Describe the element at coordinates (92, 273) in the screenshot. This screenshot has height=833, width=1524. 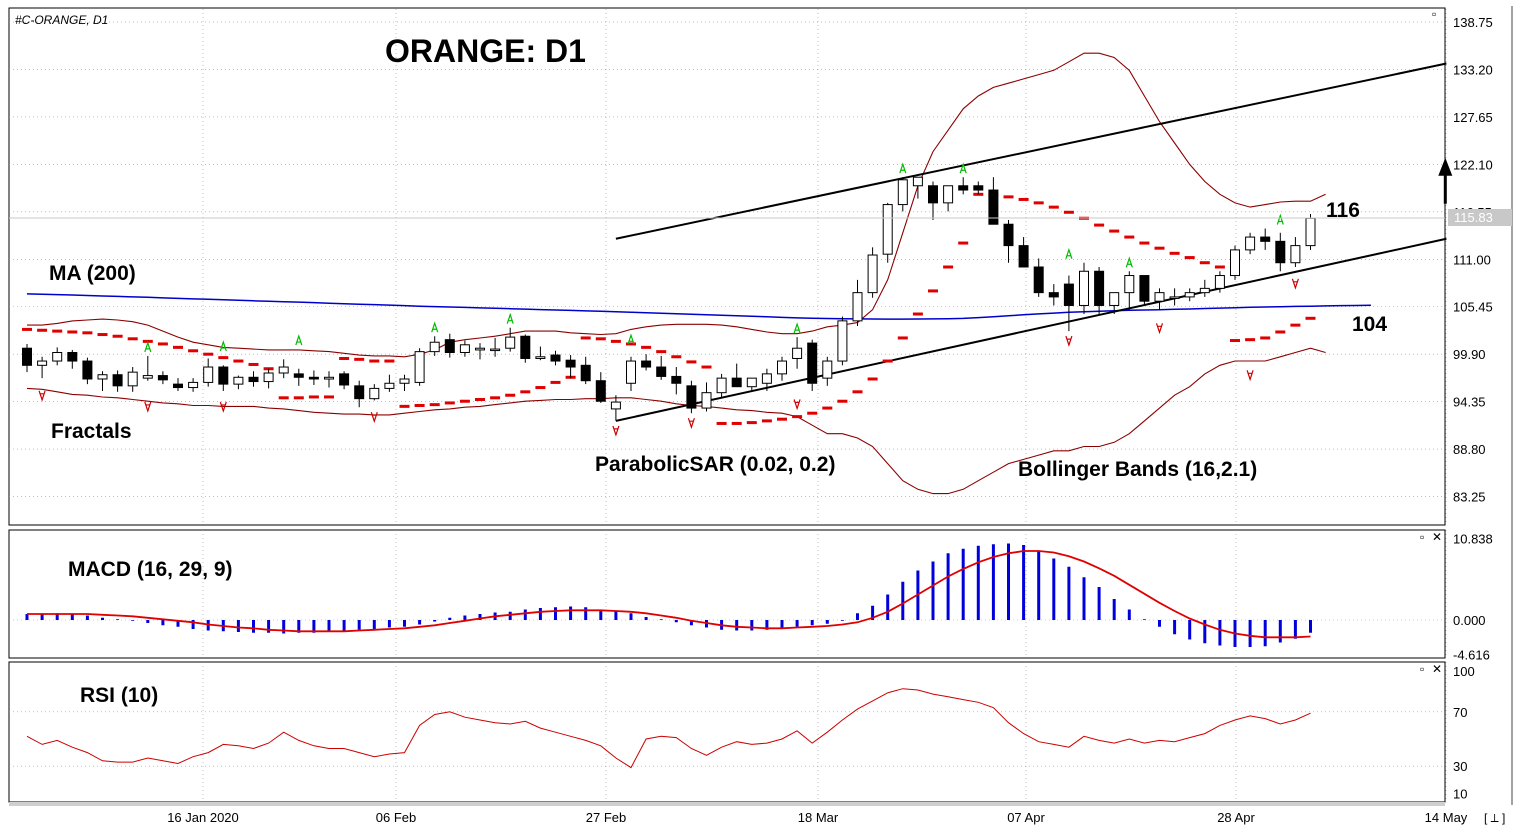
I see `ma-label: MA (200)` at that location.